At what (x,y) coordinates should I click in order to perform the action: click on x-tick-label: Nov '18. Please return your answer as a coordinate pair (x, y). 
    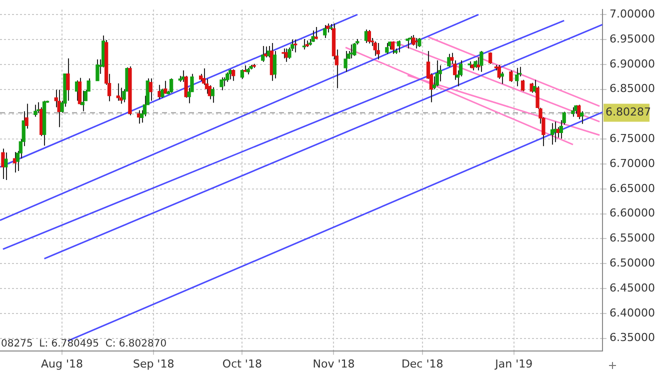
    Looking at the image, I should click on (333, 363).